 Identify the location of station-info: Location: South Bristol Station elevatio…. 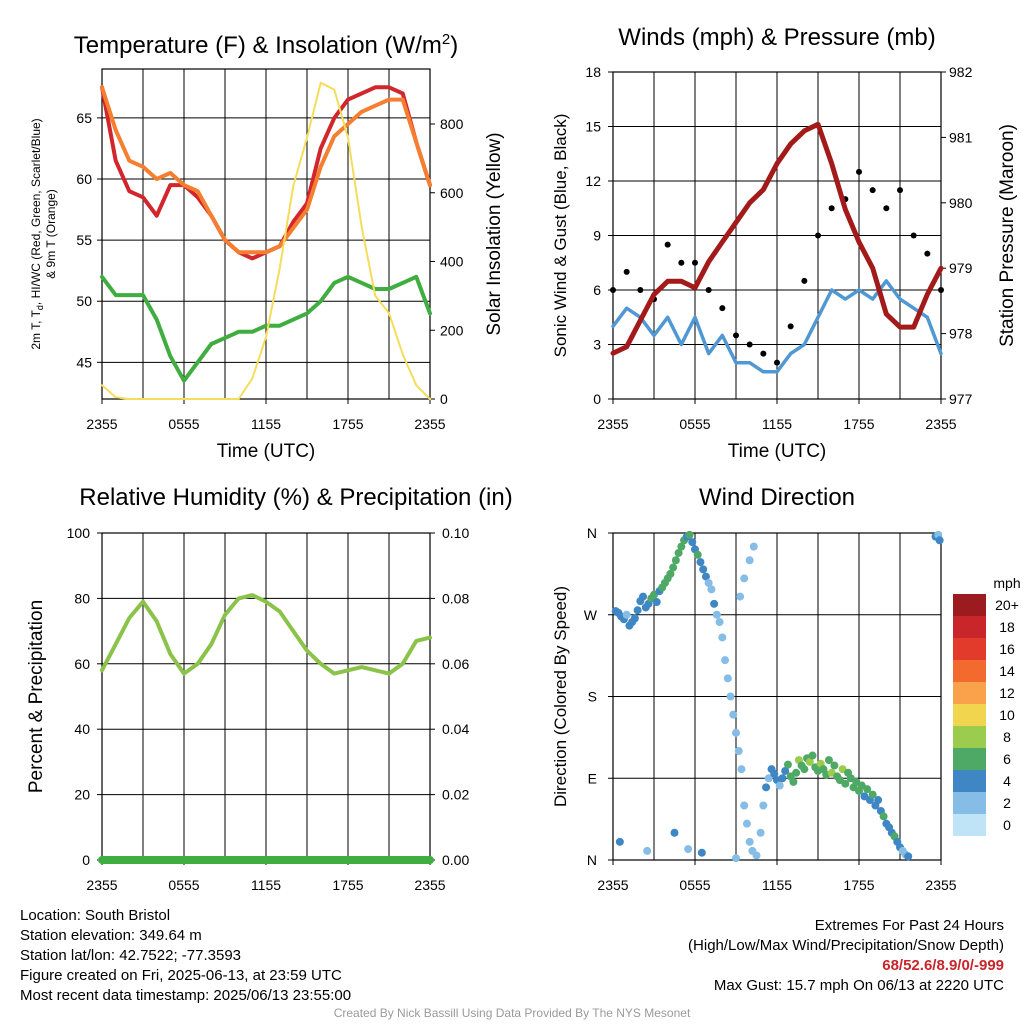
(185, 956).